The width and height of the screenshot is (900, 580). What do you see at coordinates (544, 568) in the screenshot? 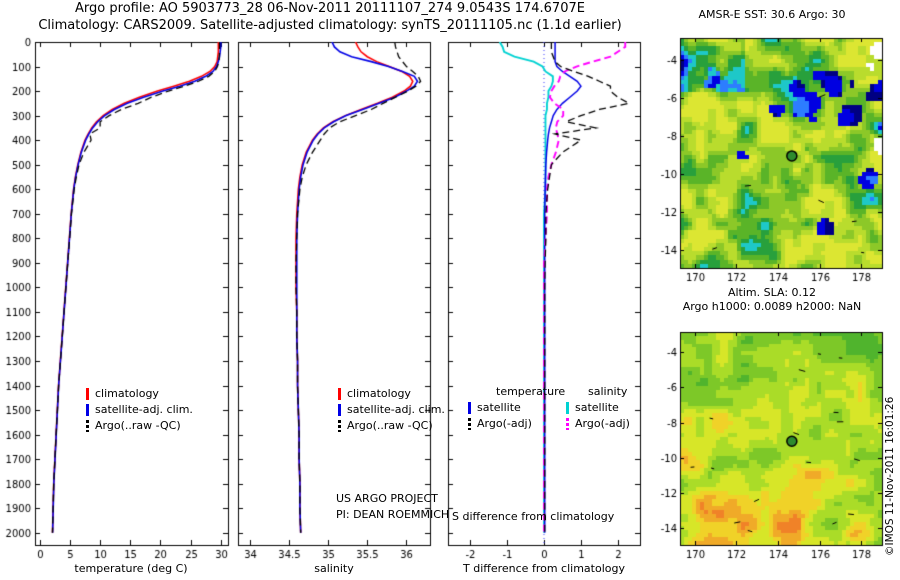
I see `t-difference-axis-label: T difference from climatology` at bounding box center [544, 568].